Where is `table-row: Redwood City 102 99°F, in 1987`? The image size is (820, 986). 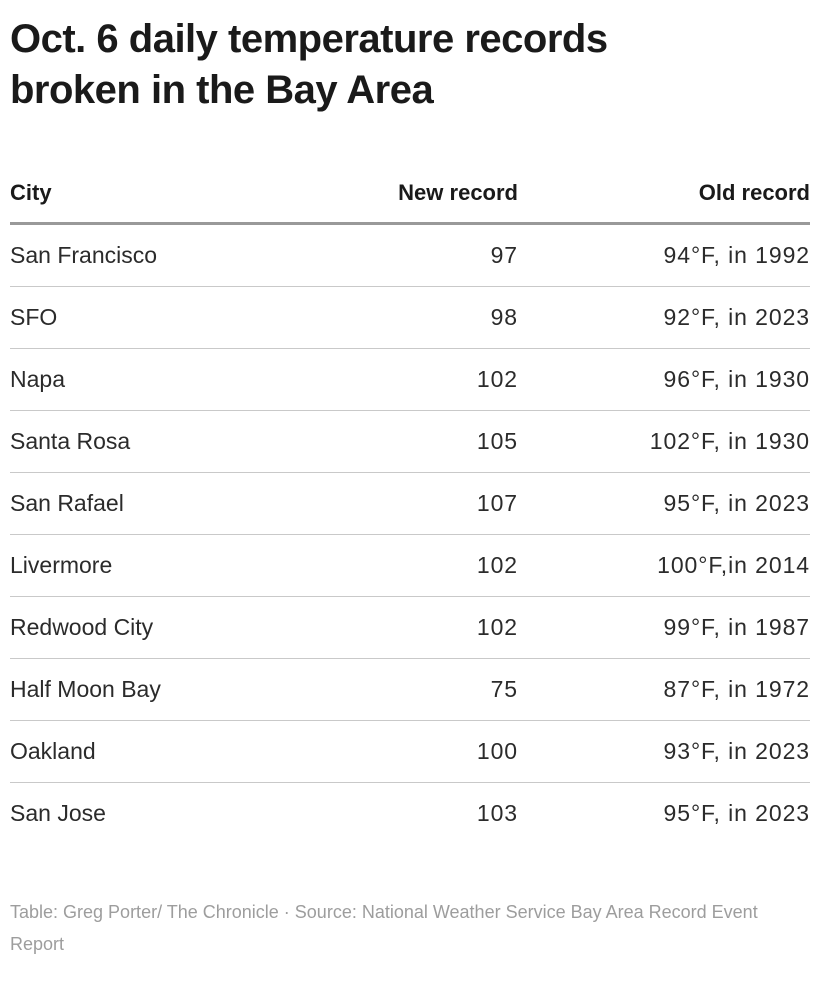 table-row: Redwood City 102 99°F, in 1987 is located at coordinates (410, 627).